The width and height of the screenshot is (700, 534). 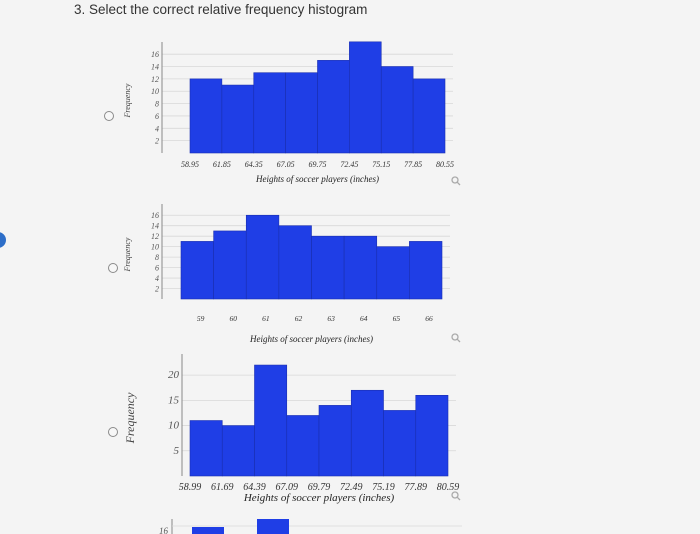 What do you see at coordinates (381, 164) in the screenshot?
I see `x-tick-label: 75.15` at bounding box center [381, 164].